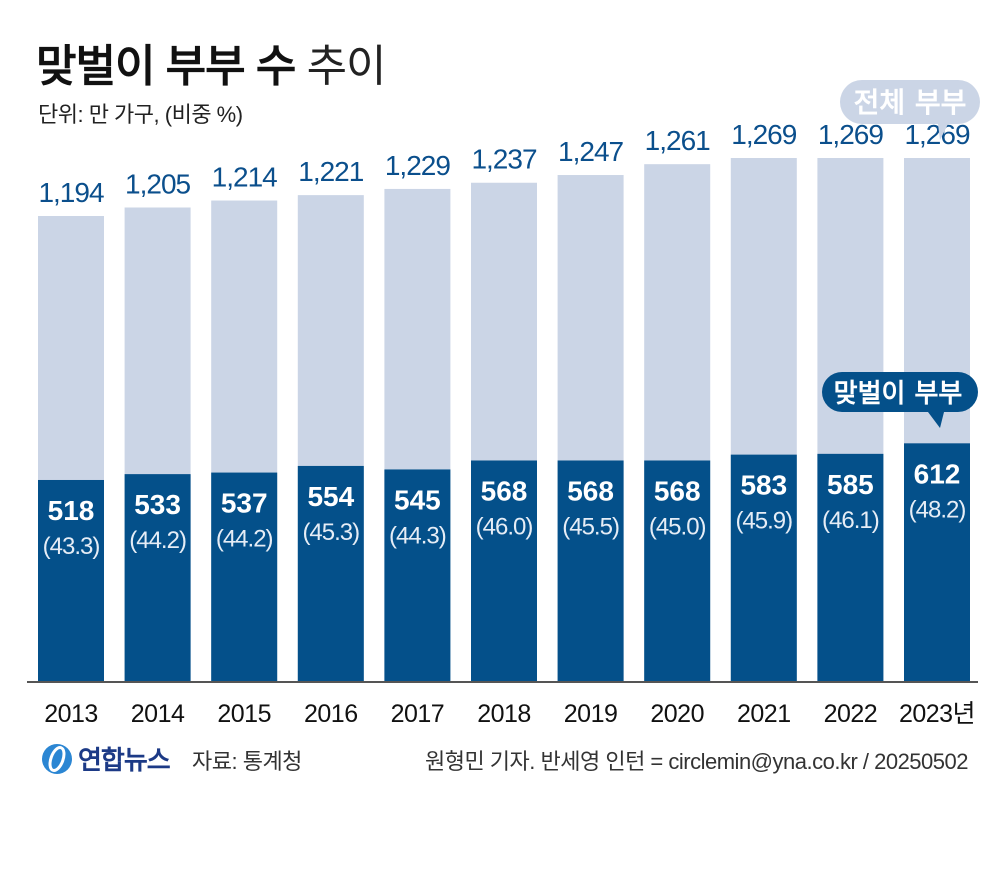 This screenshot has width=1005, height=896. Describe the element at coordinates (417, 499) in the screenshot. I see `dual-value-label: 545` at that location.